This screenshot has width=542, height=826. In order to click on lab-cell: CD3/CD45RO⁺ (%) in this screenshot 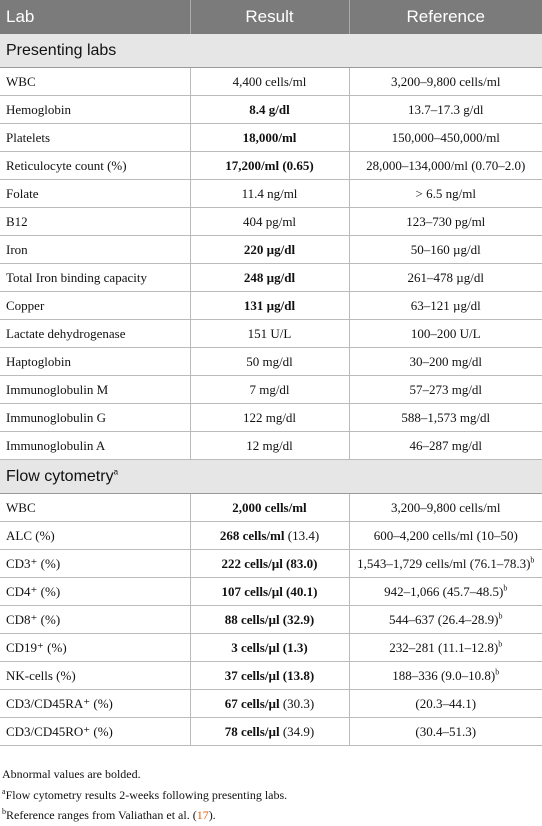, I will do `click(95, 731)`.